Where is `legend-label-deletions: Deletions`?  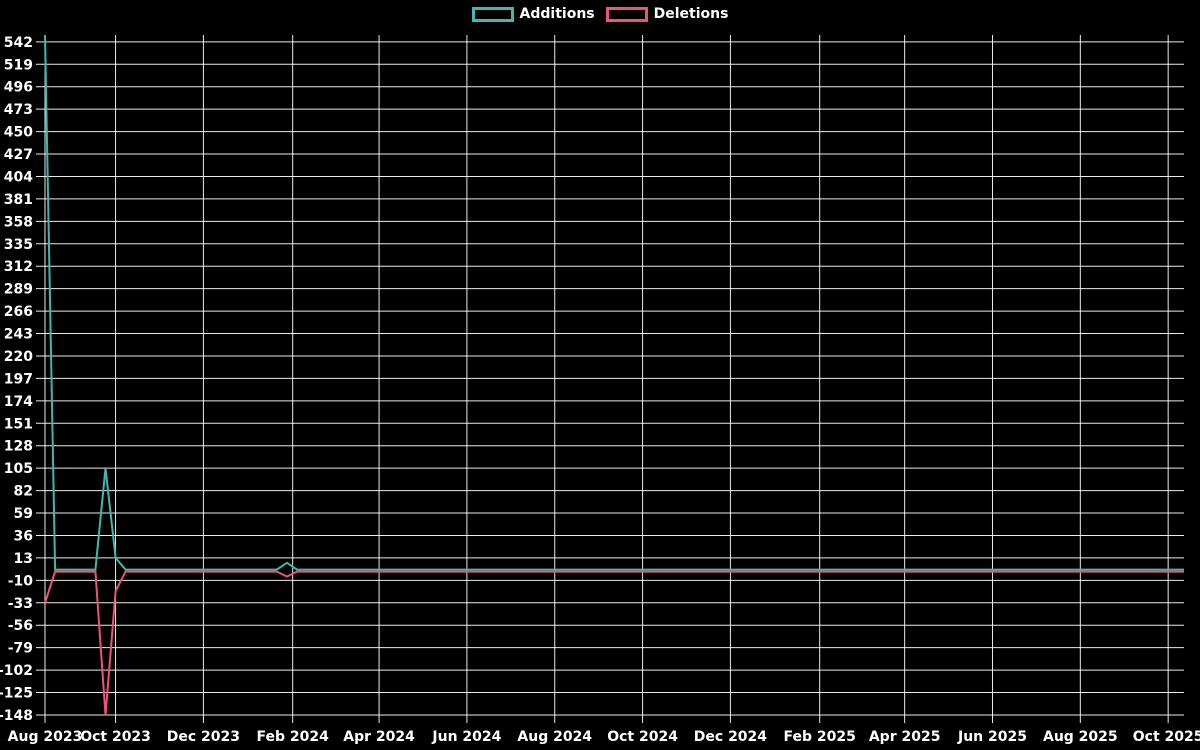
legend-label-deletions: Deletions is located at coordinates (691, 14).